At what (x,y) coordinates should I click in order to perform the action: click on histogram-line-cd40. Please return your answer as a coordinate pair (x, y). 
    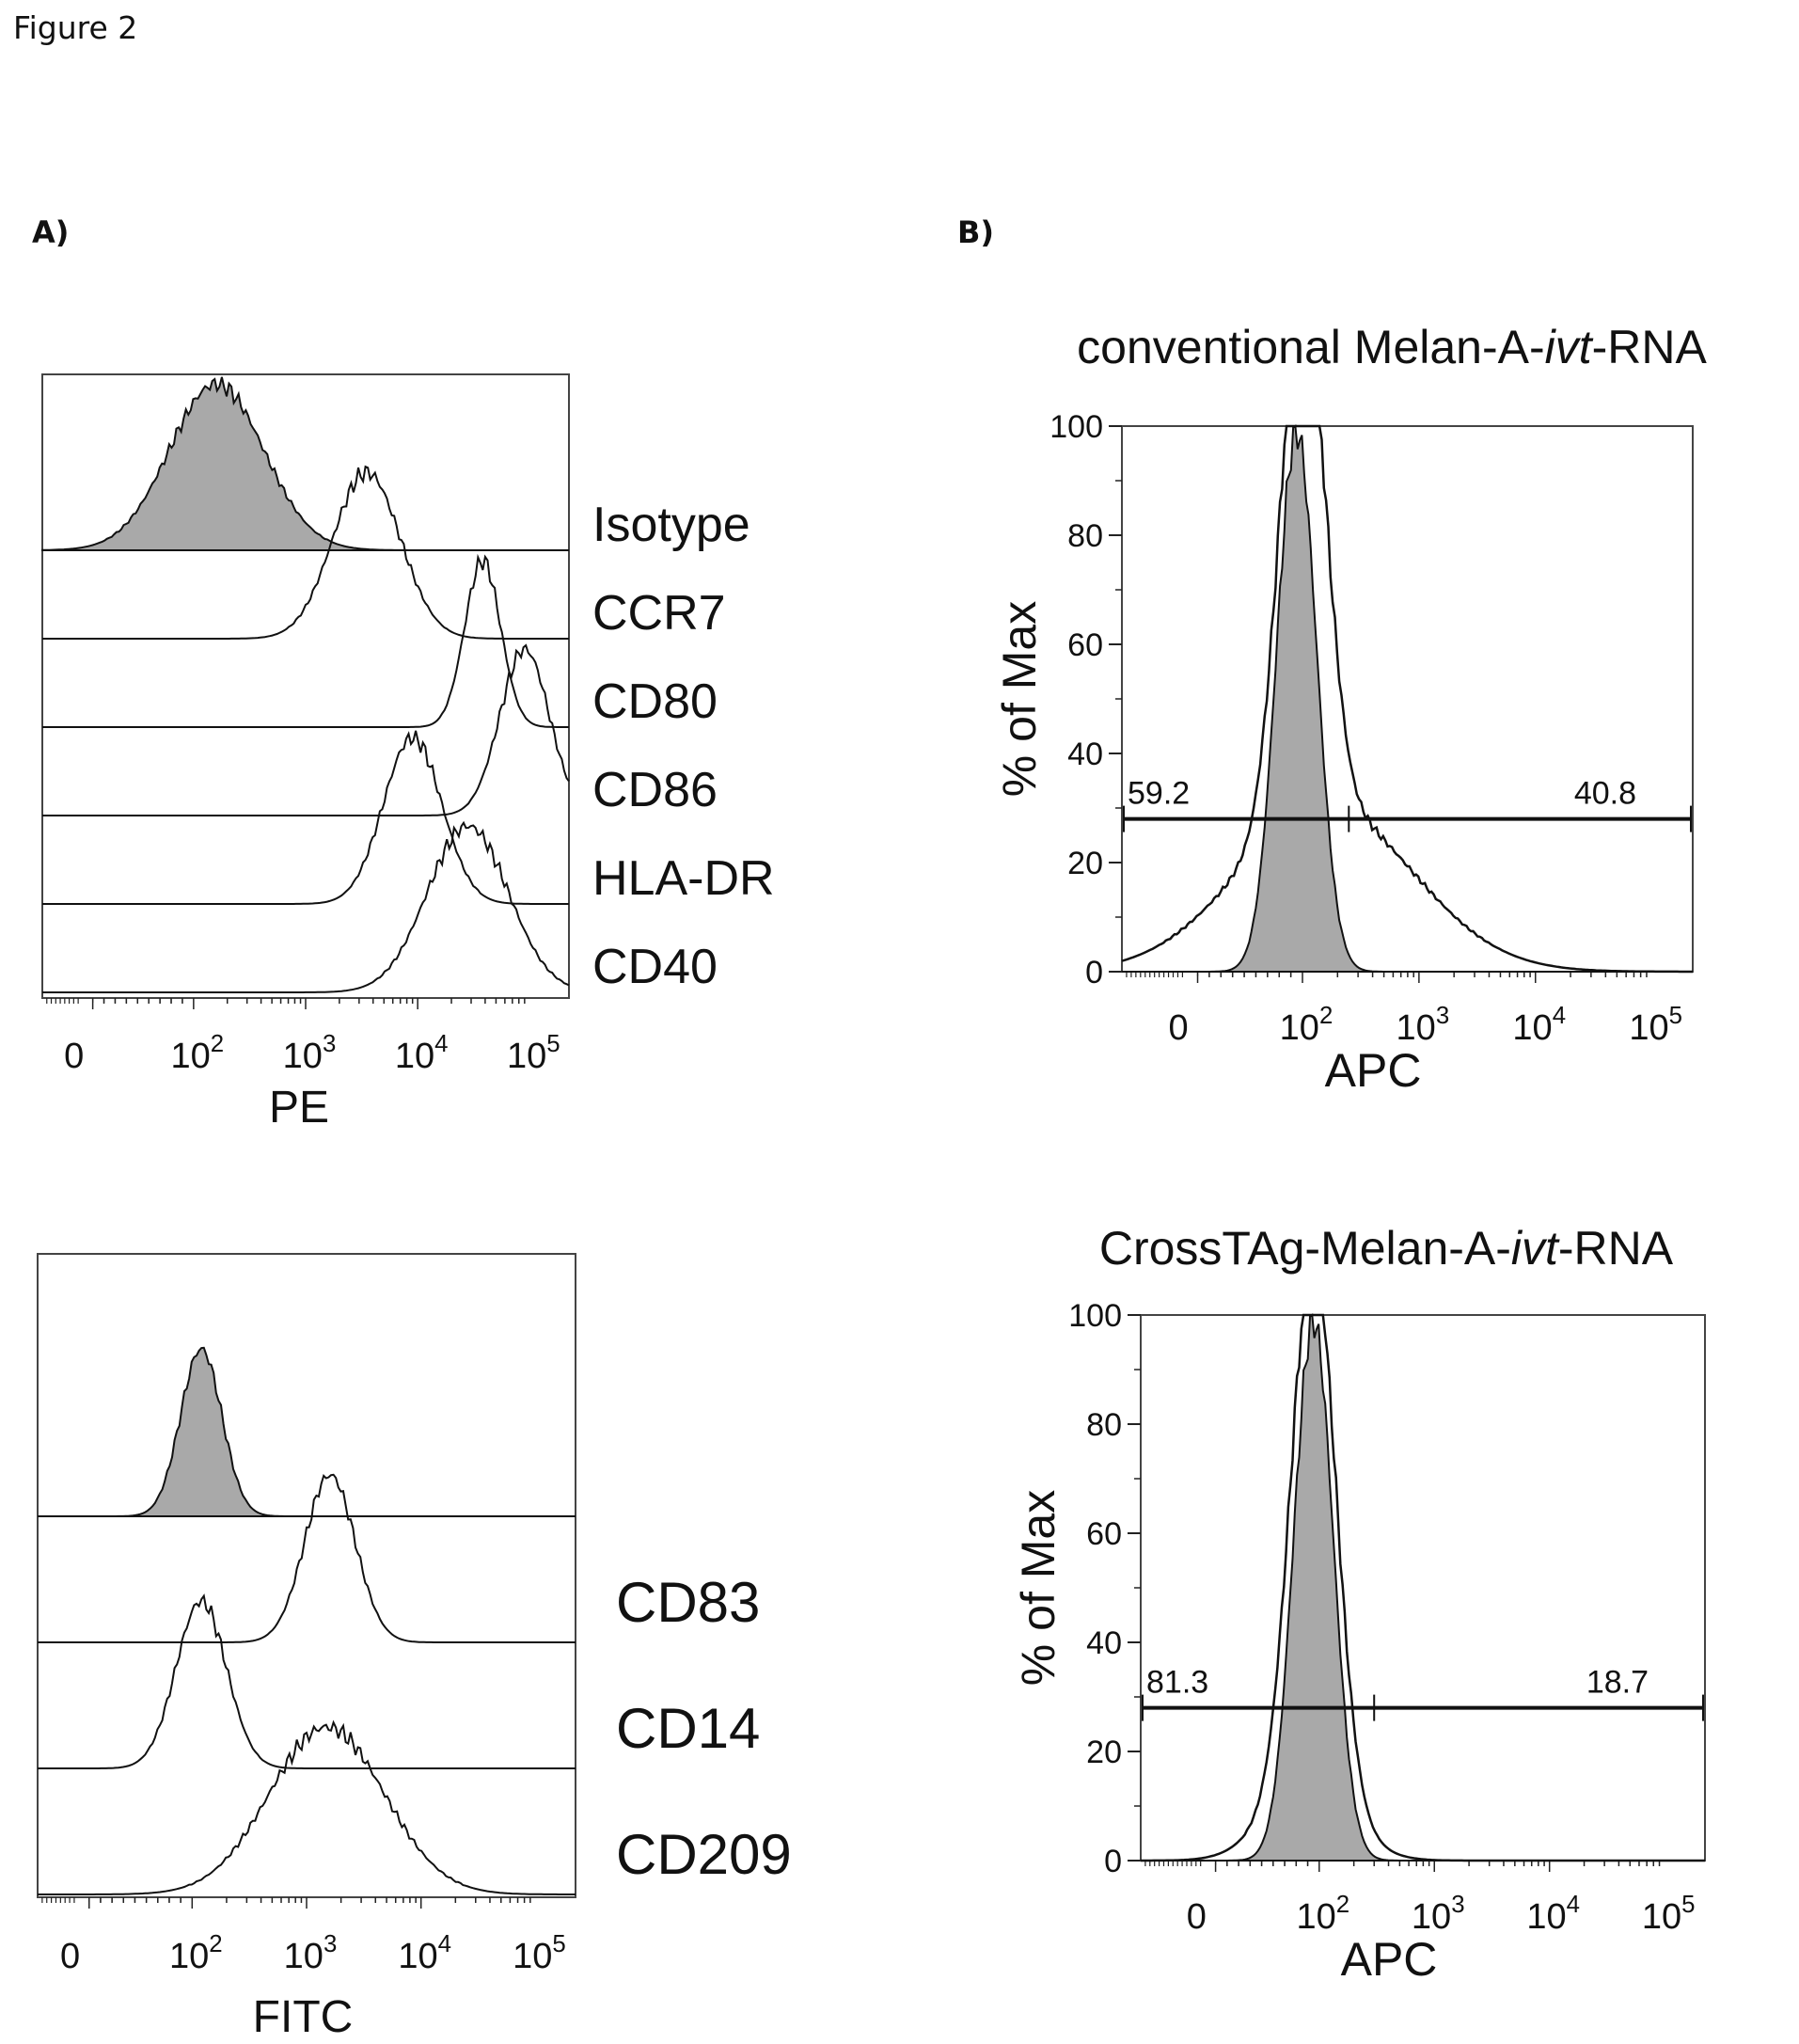
    Looking at the image, I should click on (305, 907).